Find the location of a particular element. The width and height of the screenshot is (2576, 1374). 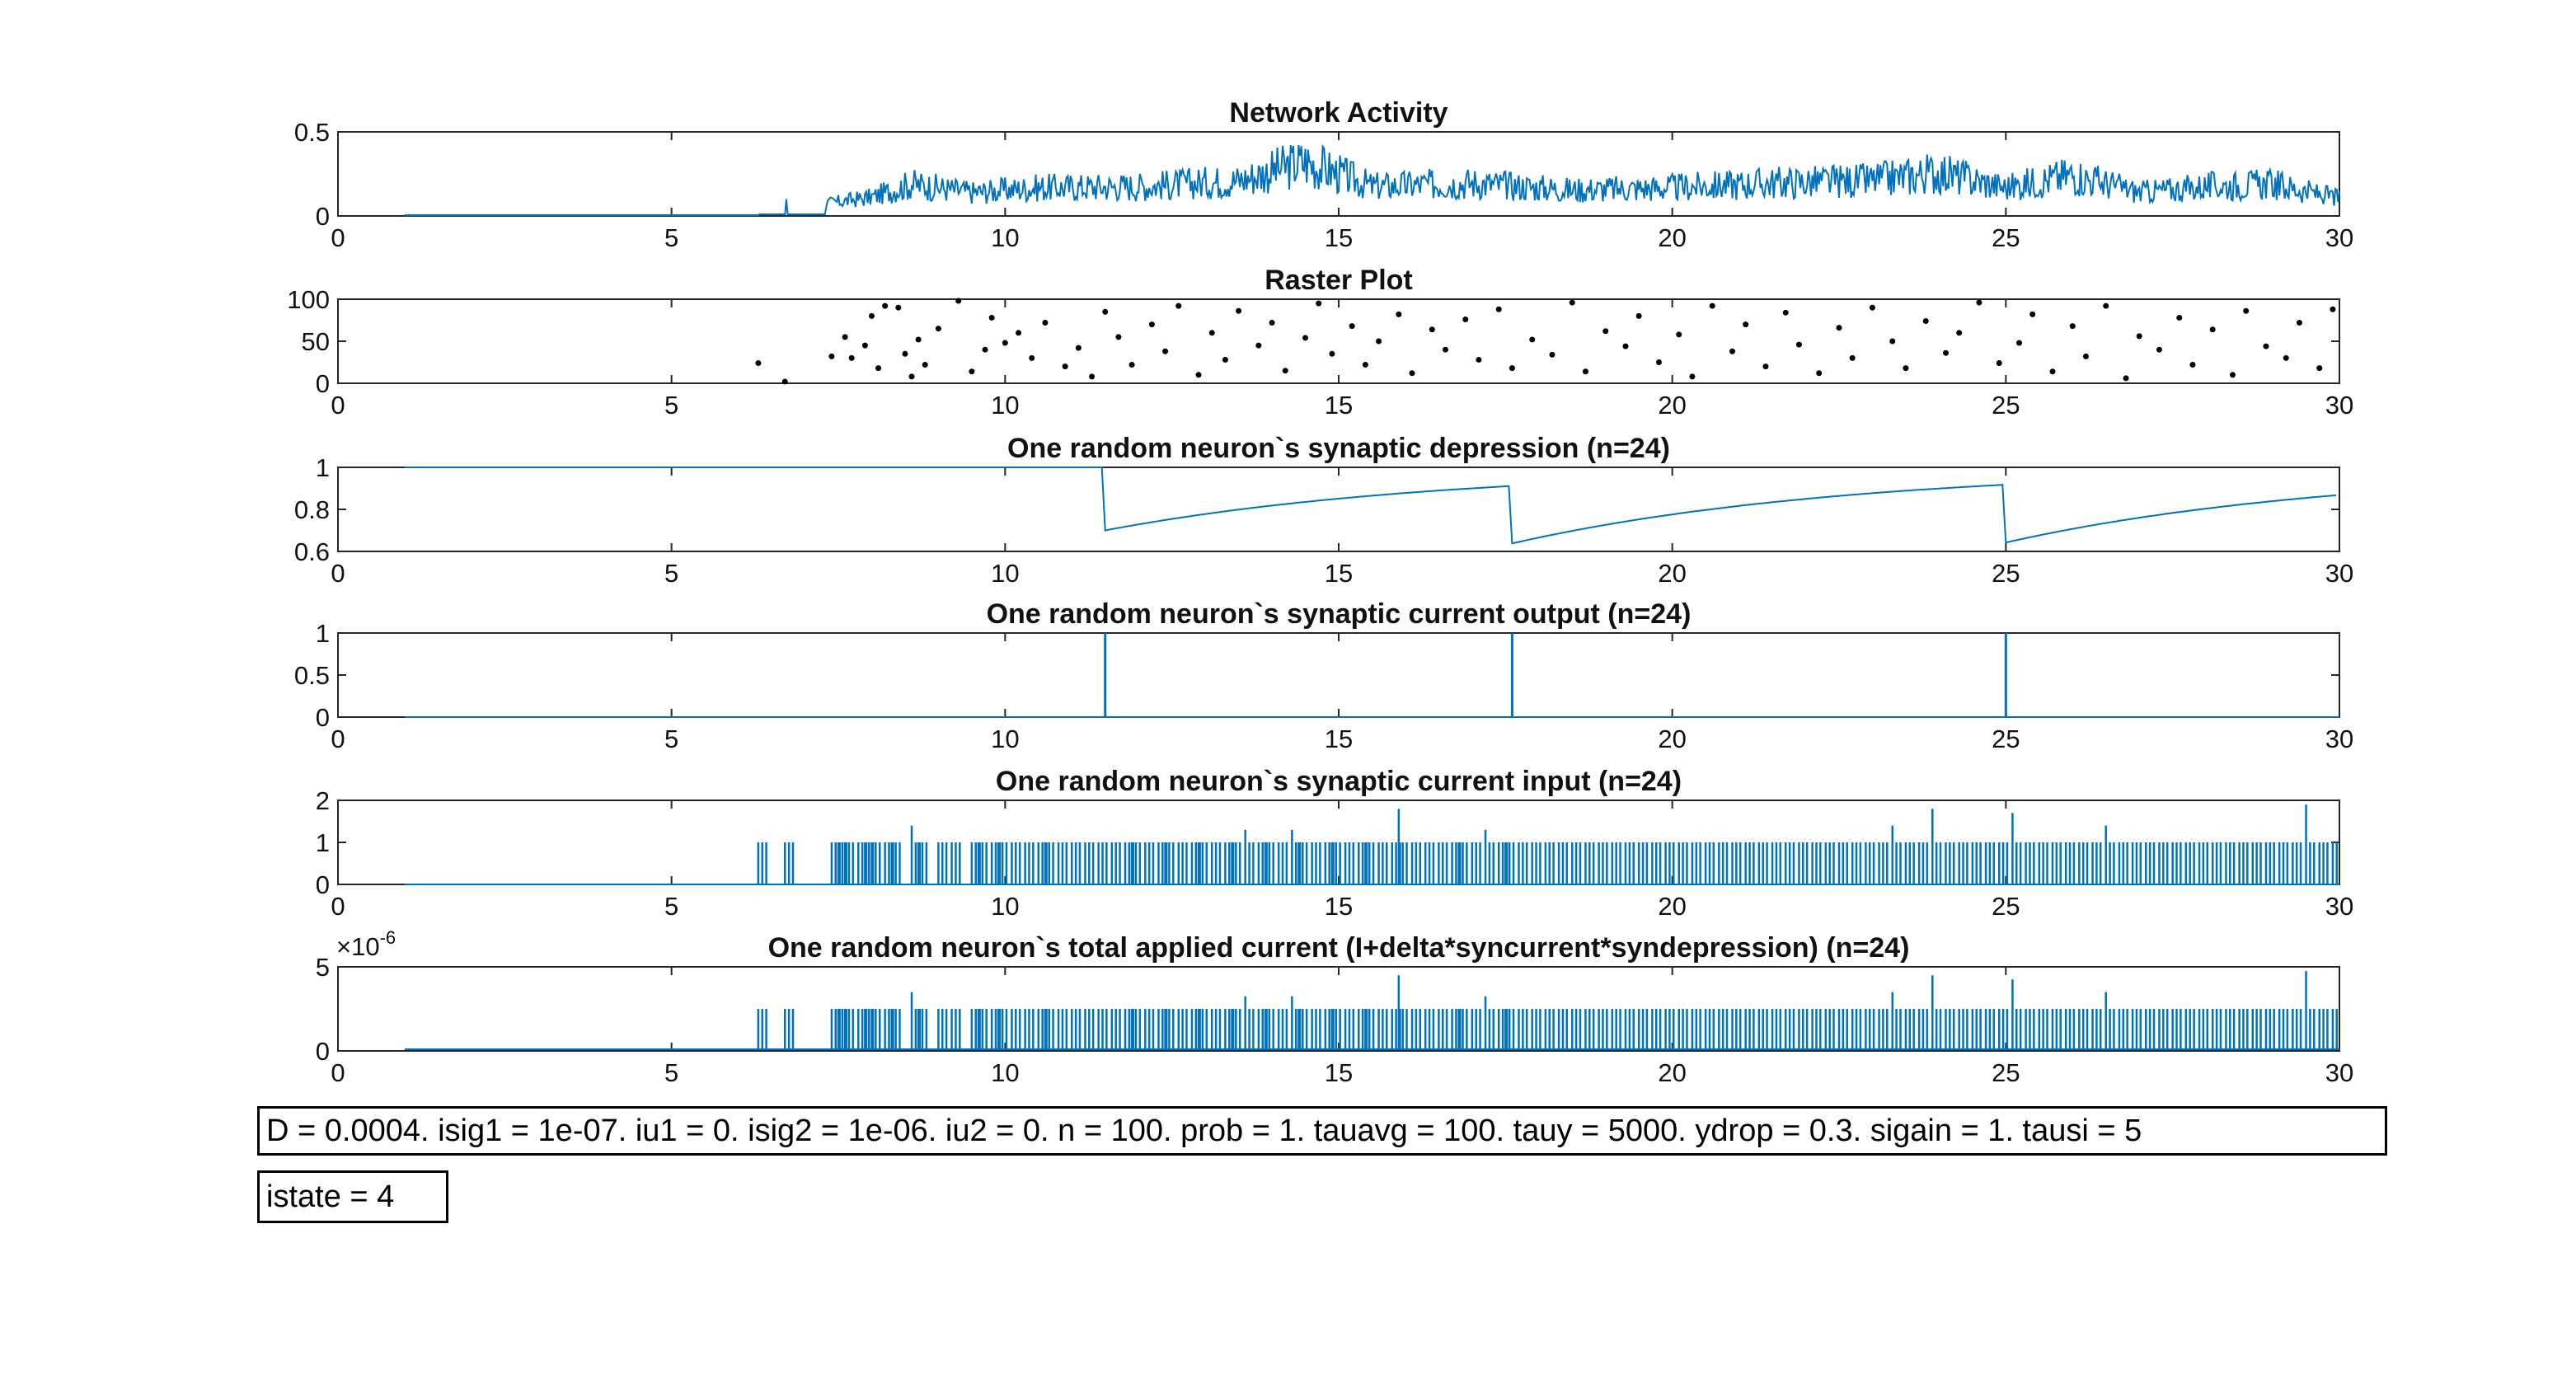

network-activity-series is located at coordinates (1372, 179).